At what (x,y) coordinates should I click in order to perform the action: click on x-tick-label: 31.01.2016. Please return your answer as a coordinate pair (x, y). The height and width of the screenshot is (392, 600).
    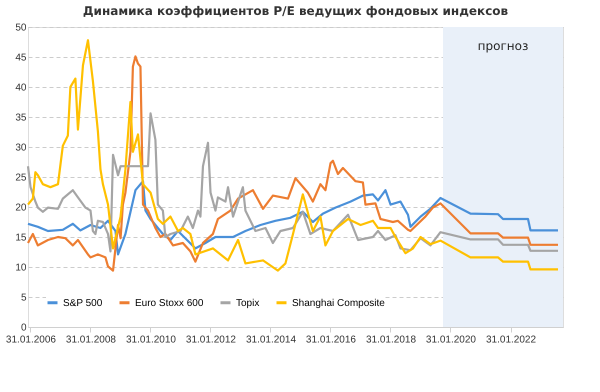
    Looking at the image, I should click on (331, 340).